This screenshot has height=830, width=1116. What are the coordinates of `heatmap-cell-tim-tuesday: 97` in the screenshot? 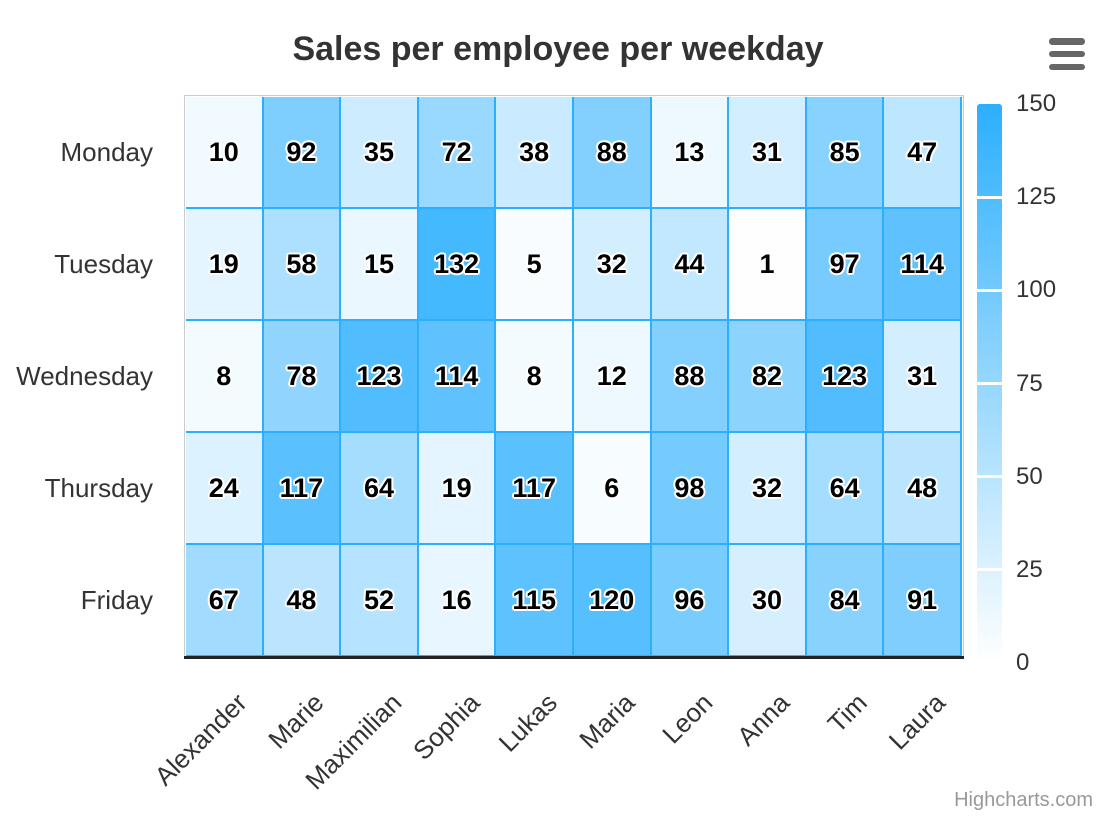 It's located at (845, 265).